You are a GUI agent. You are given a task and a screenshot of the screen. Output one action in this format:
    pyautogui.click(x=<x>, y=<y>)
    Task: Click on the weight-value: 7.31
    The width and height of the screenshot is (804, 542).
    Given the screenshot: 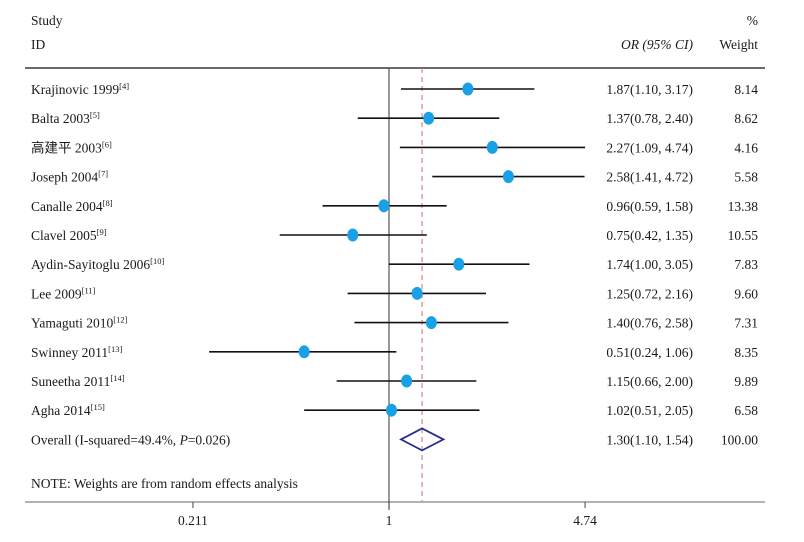 What is the action you would take?
    pyautogui.click(x=746, y=323)
    